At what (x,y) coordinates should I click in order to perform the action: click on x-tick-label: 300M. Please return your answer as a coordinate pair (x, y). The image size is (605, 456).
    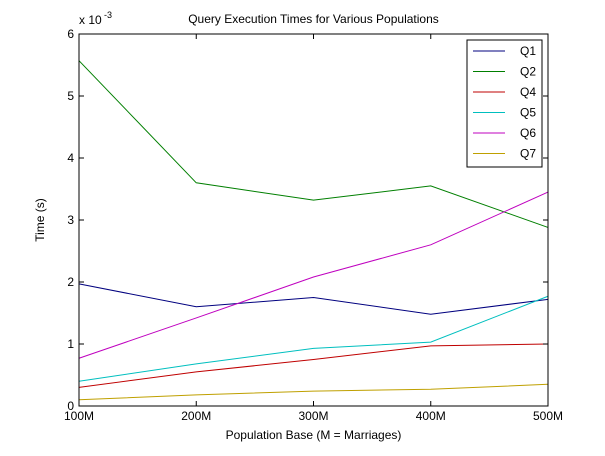
    Looking at the image, I should click on (313, 416).